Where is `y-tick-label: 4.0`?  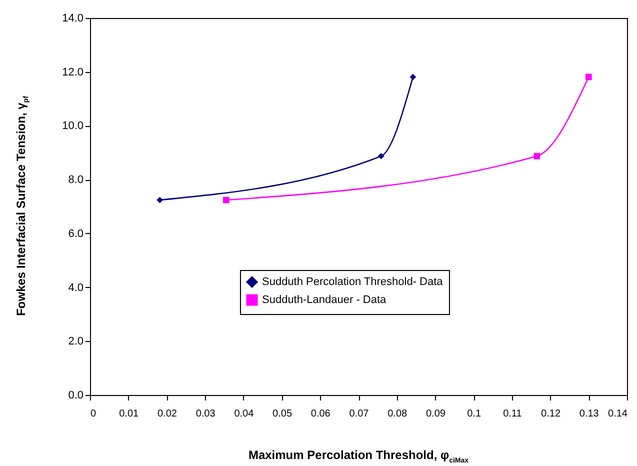
y-tick-label: 4.0 is located at coordinates (76, 288).